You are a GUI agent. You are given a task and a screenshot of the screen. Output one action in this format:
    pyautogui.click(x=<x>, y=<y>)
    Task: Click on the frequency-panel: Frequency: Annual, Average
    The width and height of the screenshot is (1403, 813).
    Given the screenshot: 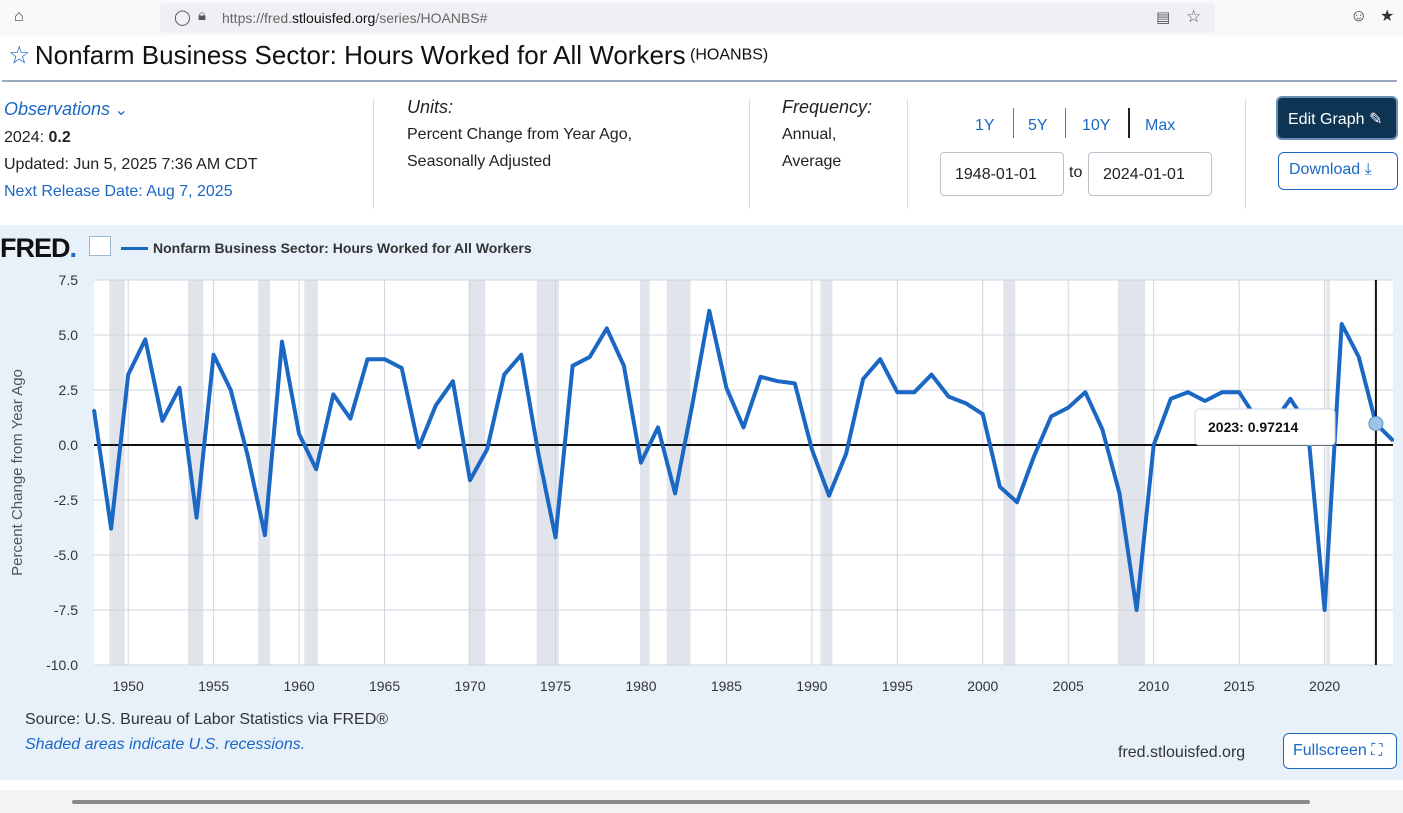 What is the action you would take?
    pyautogui.click(x=827, y=134)
    